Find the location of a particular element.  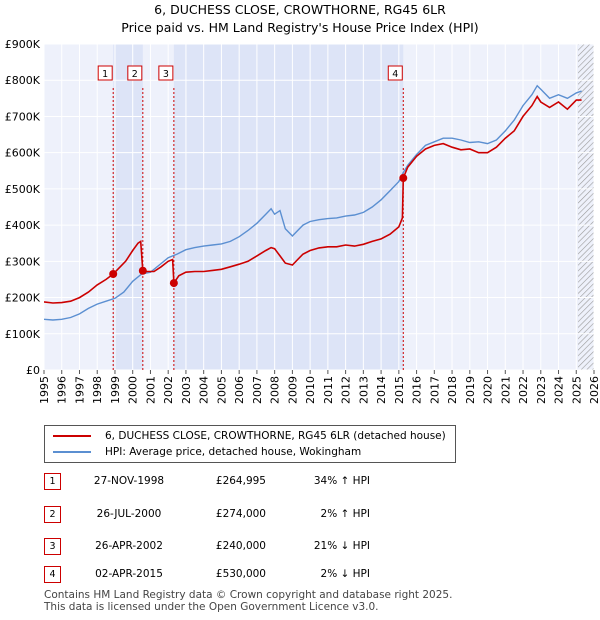

x-tick-label: 2023 is located at coordinates (541, 390).